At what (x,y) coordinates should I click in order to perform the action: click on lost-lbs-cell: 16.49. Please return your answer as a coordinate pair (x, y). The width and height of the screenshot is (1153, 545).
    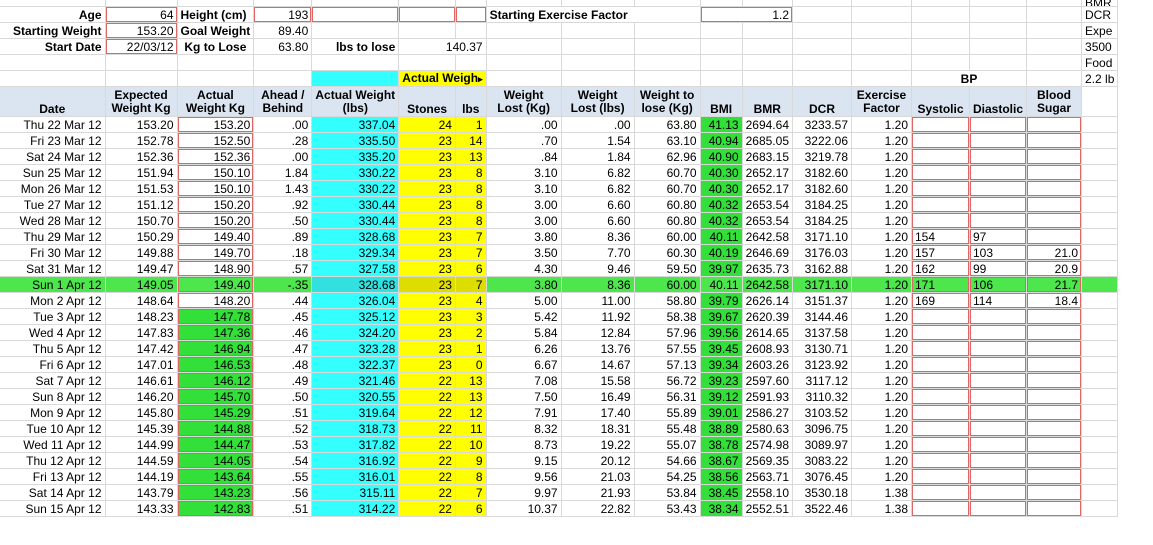
    Looking at the image, I should click on (598, 396).